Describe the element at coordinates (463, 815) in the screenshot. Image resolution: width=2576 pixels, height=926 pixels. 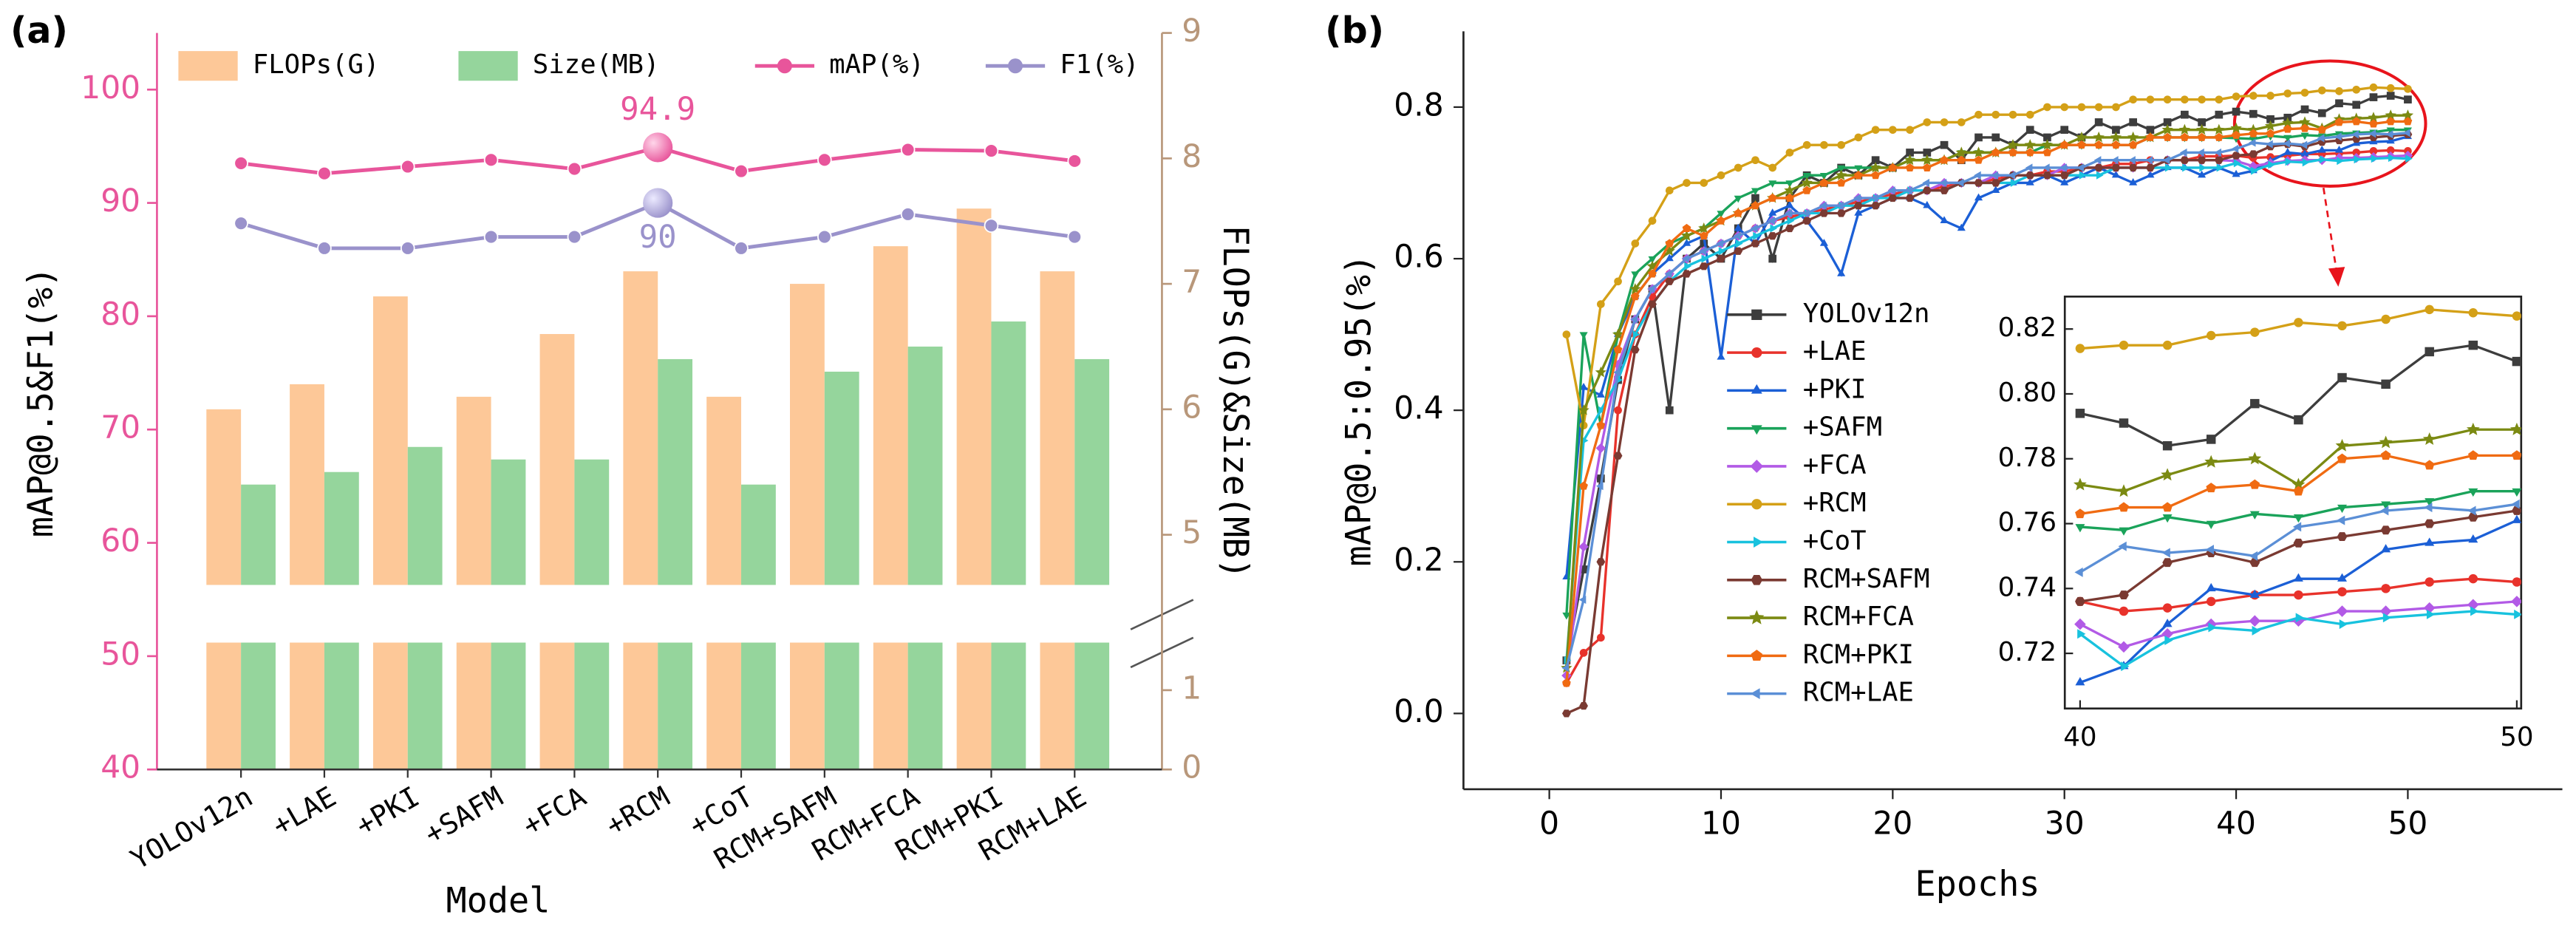
I see `x-tick-label: +SAFM` at that location.